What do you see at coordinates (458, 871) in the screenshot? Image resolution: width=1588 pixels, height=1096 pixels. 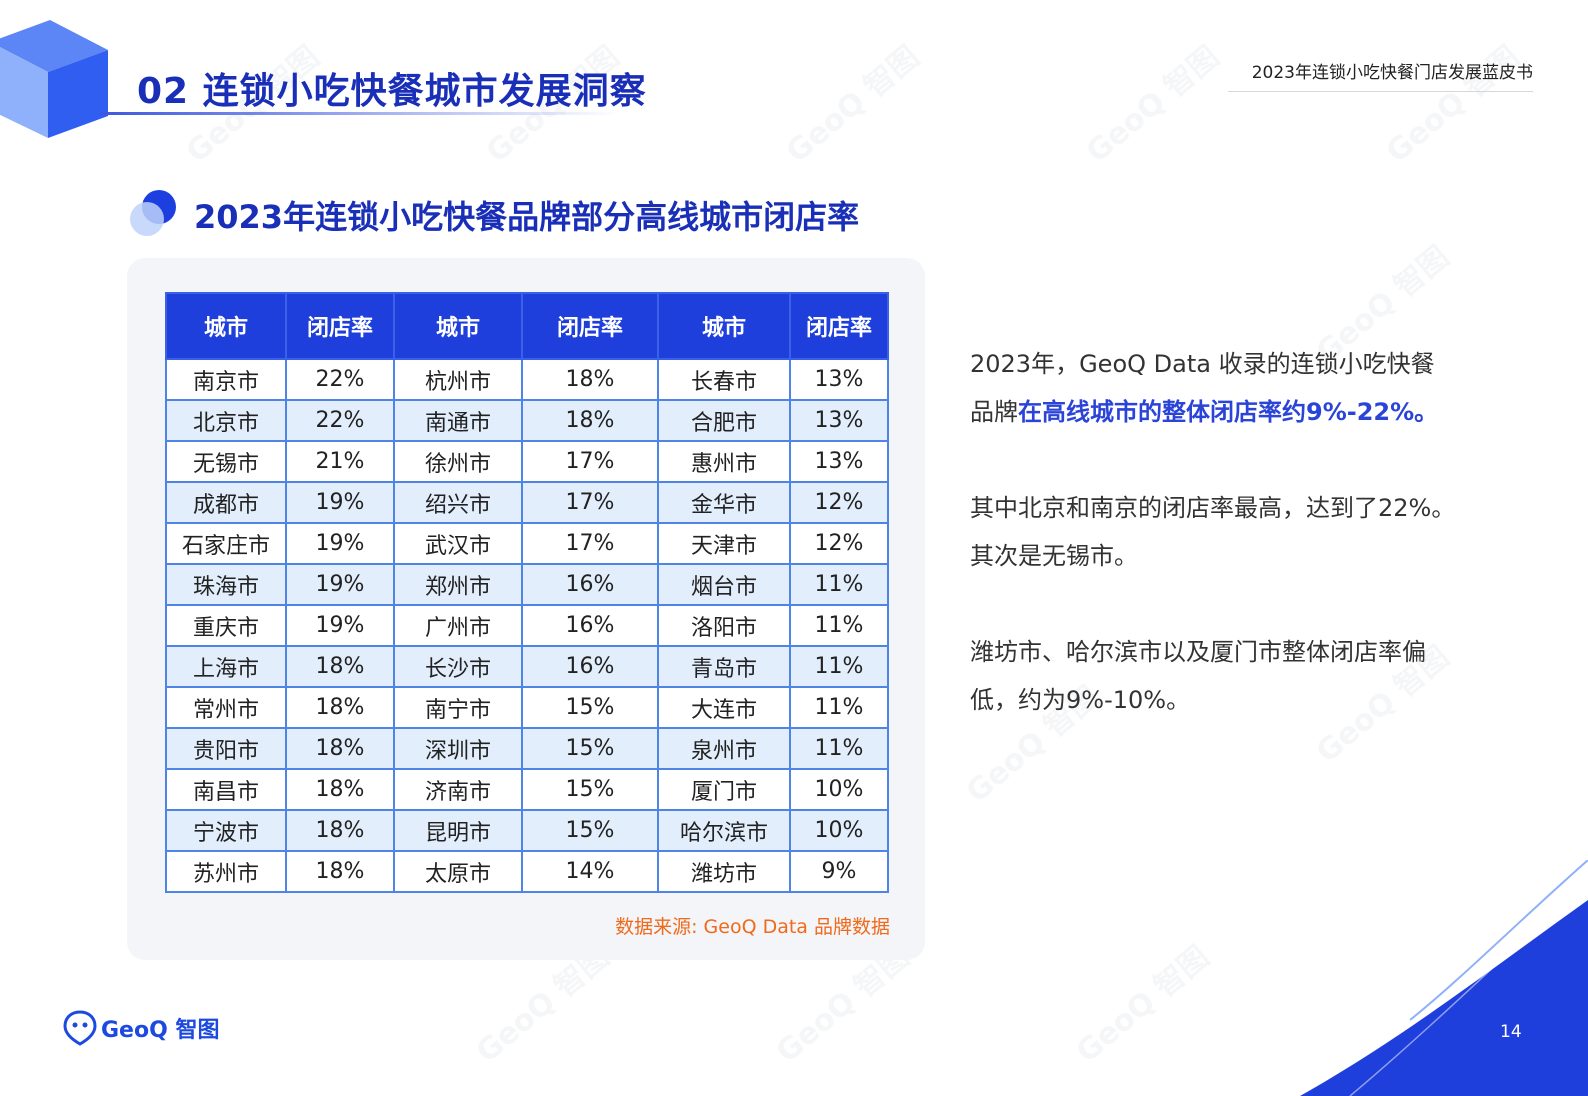 I see `city-cell: 太原市` at bounding box center [458, 871].